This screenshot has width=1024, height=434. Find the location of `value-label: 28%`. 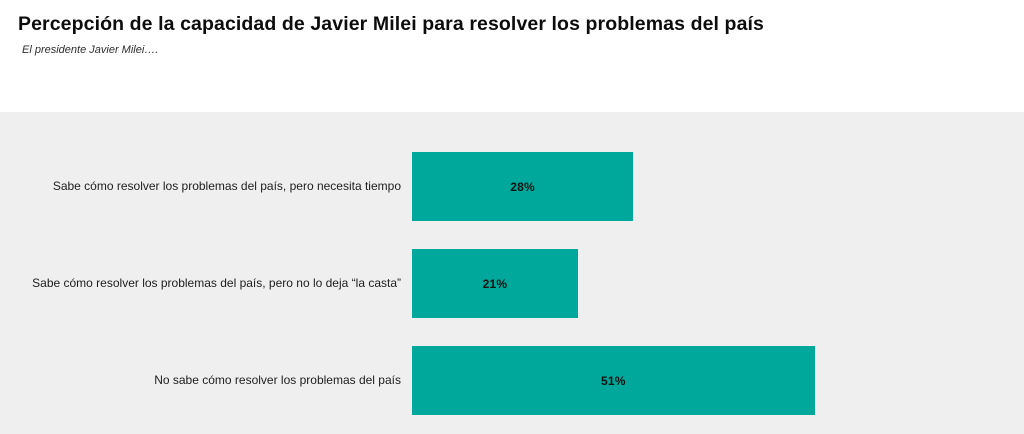

value-label: 28% is located at coordinates (522, 186).